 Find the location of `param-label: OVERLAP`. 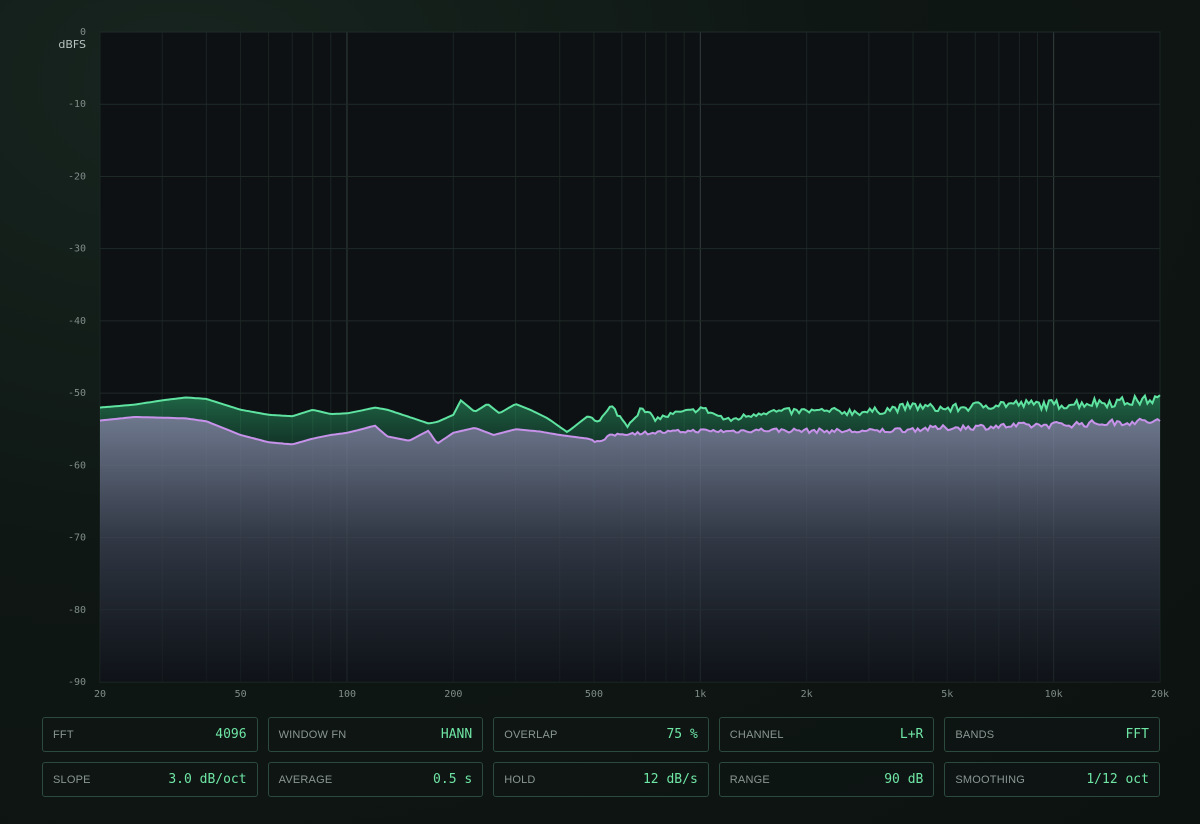

param-label: OVERLAP is located at coordinates (531, 734).